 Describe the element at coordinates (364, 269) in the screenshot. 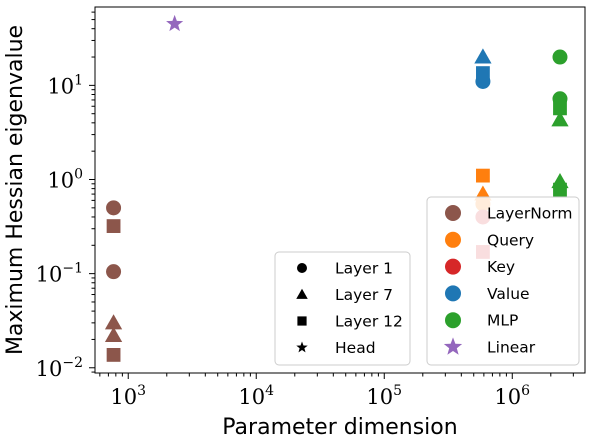

I see `marker-legend-label: Layer 1` at that location.